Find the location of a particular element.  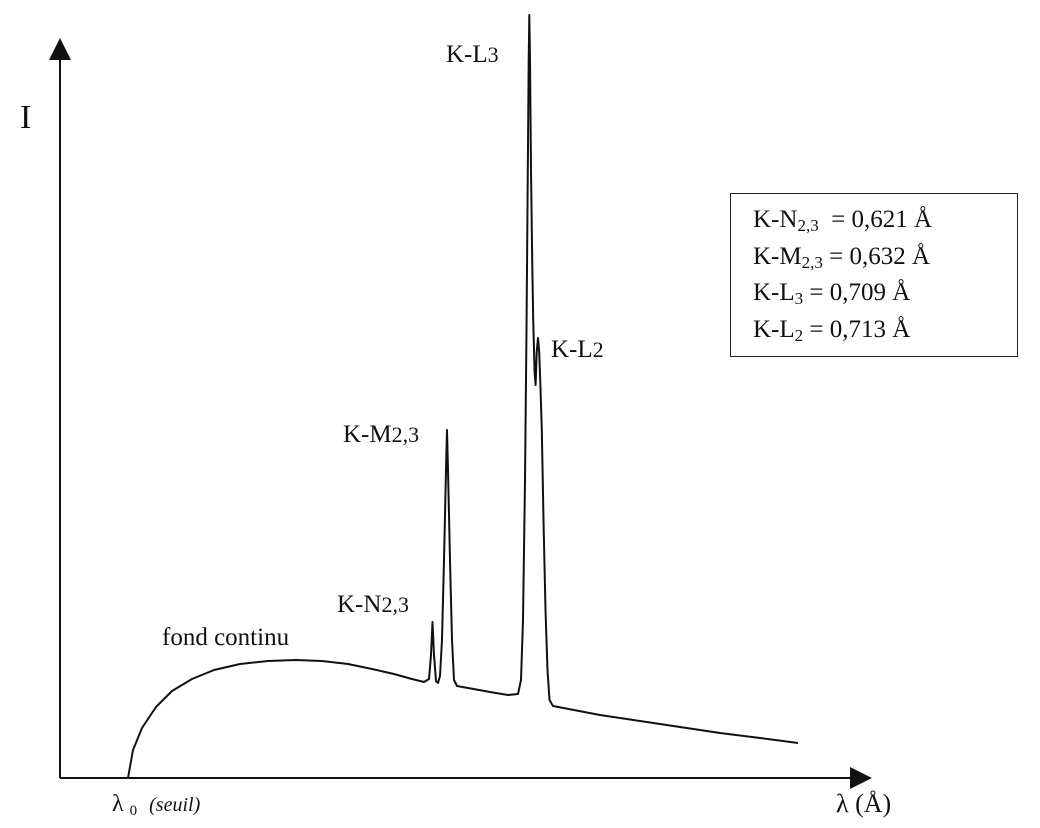

peak-label-kn23: K-N2,3 is located at coordinates (373, 604).